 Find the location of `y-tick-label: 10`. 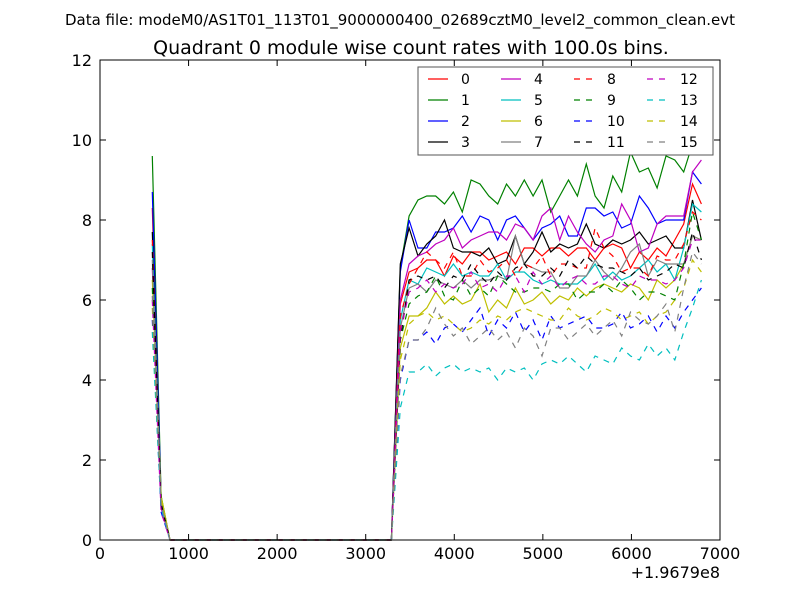

y-tick-label: 10 is located at coordinates (82, 140).